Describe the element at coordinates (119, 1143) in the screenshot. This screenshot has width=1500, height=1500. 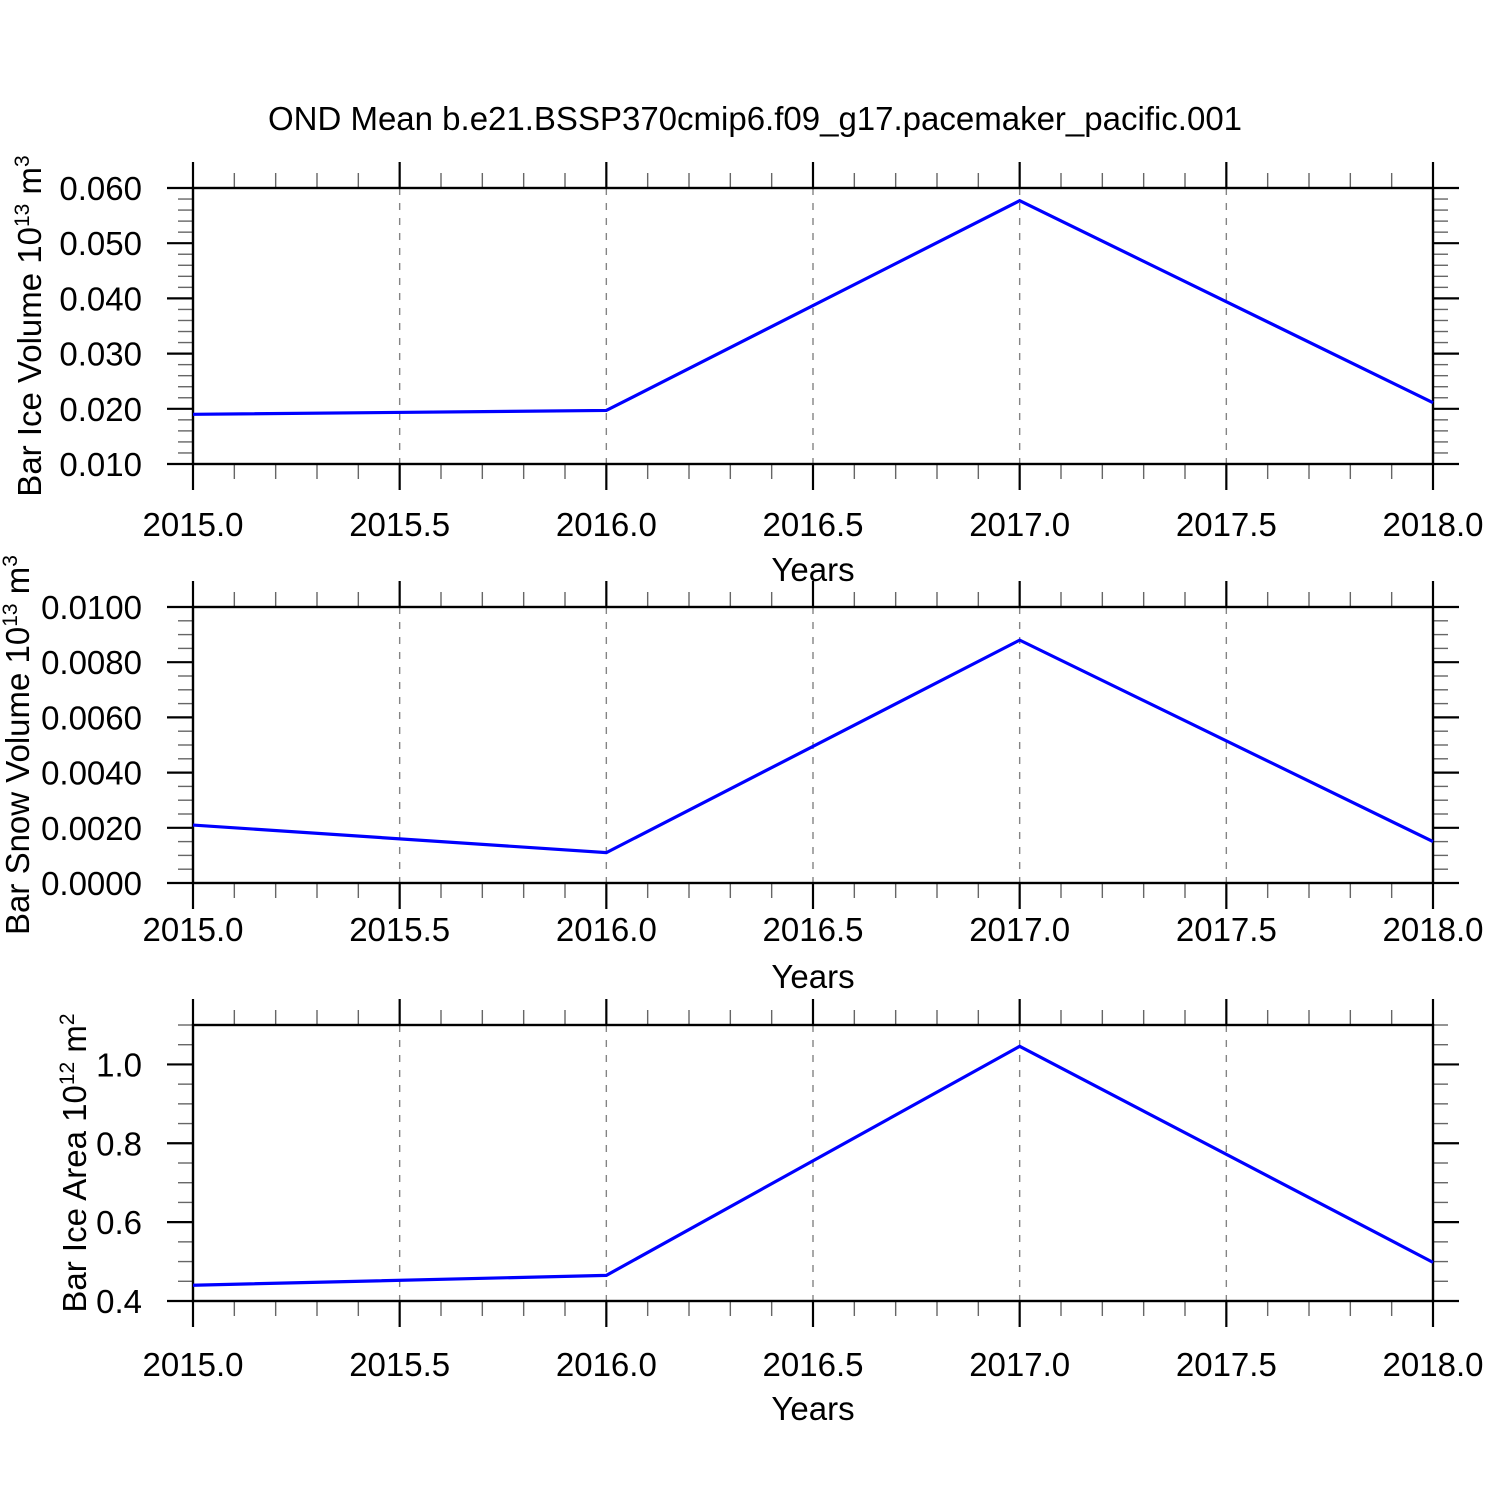
I see `y-tick-label: 0.8` at that location.